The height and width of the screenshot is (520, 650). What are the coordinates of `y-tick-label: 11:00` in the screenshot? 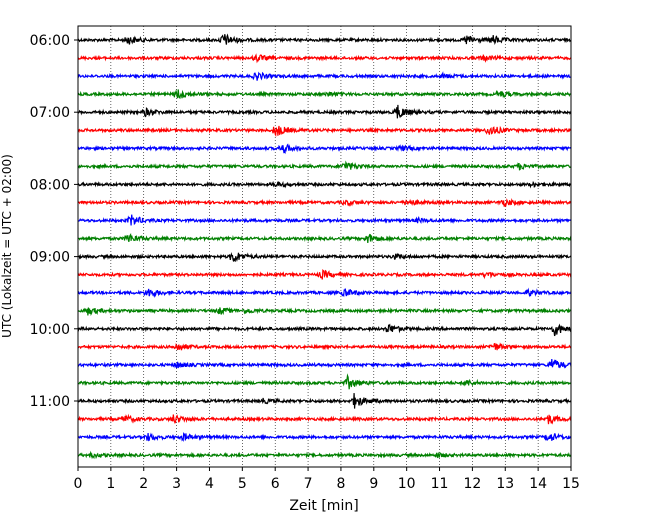 It's located at (50, 402).